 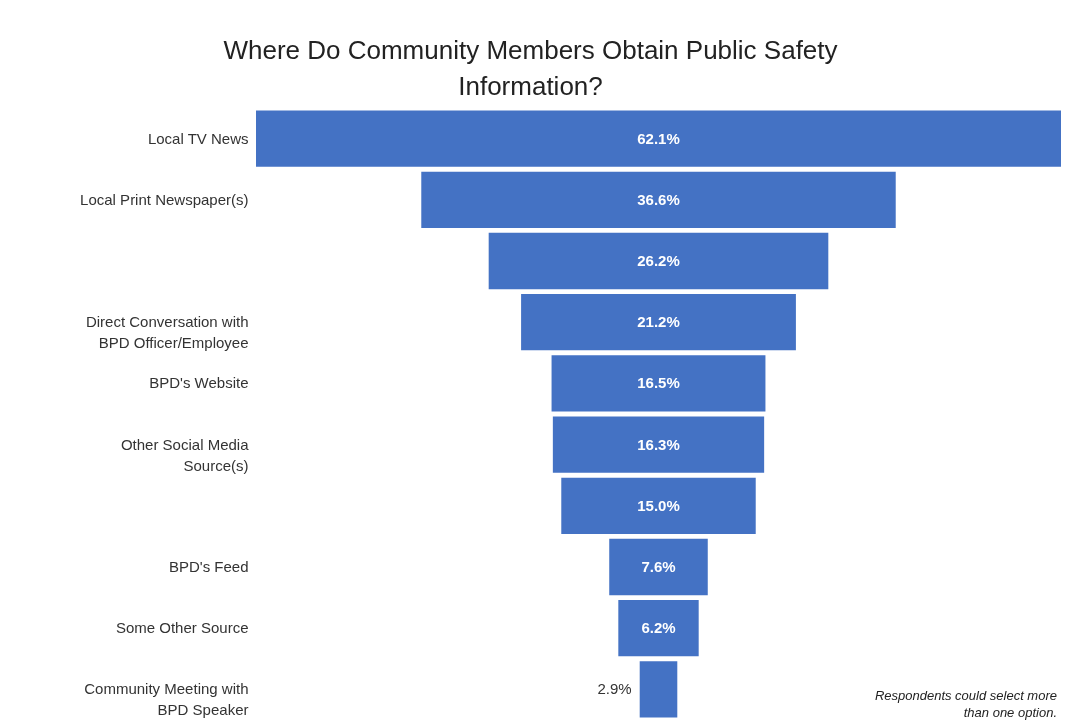 I want to click on category-label: Some Other Source, so click(x=182, y=628).